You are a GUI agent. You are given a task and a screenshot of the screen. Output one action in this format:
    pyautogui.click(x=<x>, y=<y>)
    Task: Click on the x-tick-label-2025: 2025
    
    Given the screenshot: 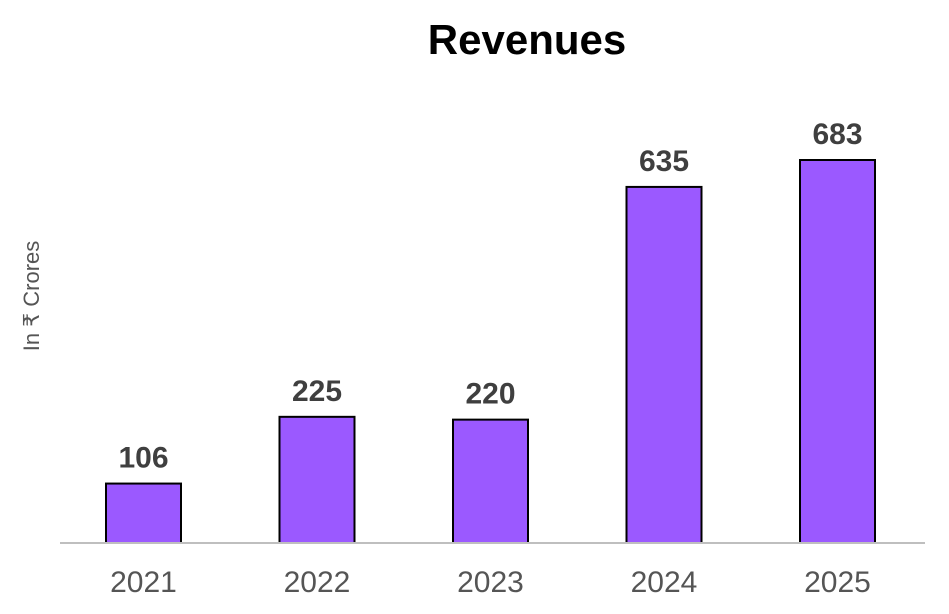 What is the action you would take?
    pyautogui.click(x=837, y=582)
    